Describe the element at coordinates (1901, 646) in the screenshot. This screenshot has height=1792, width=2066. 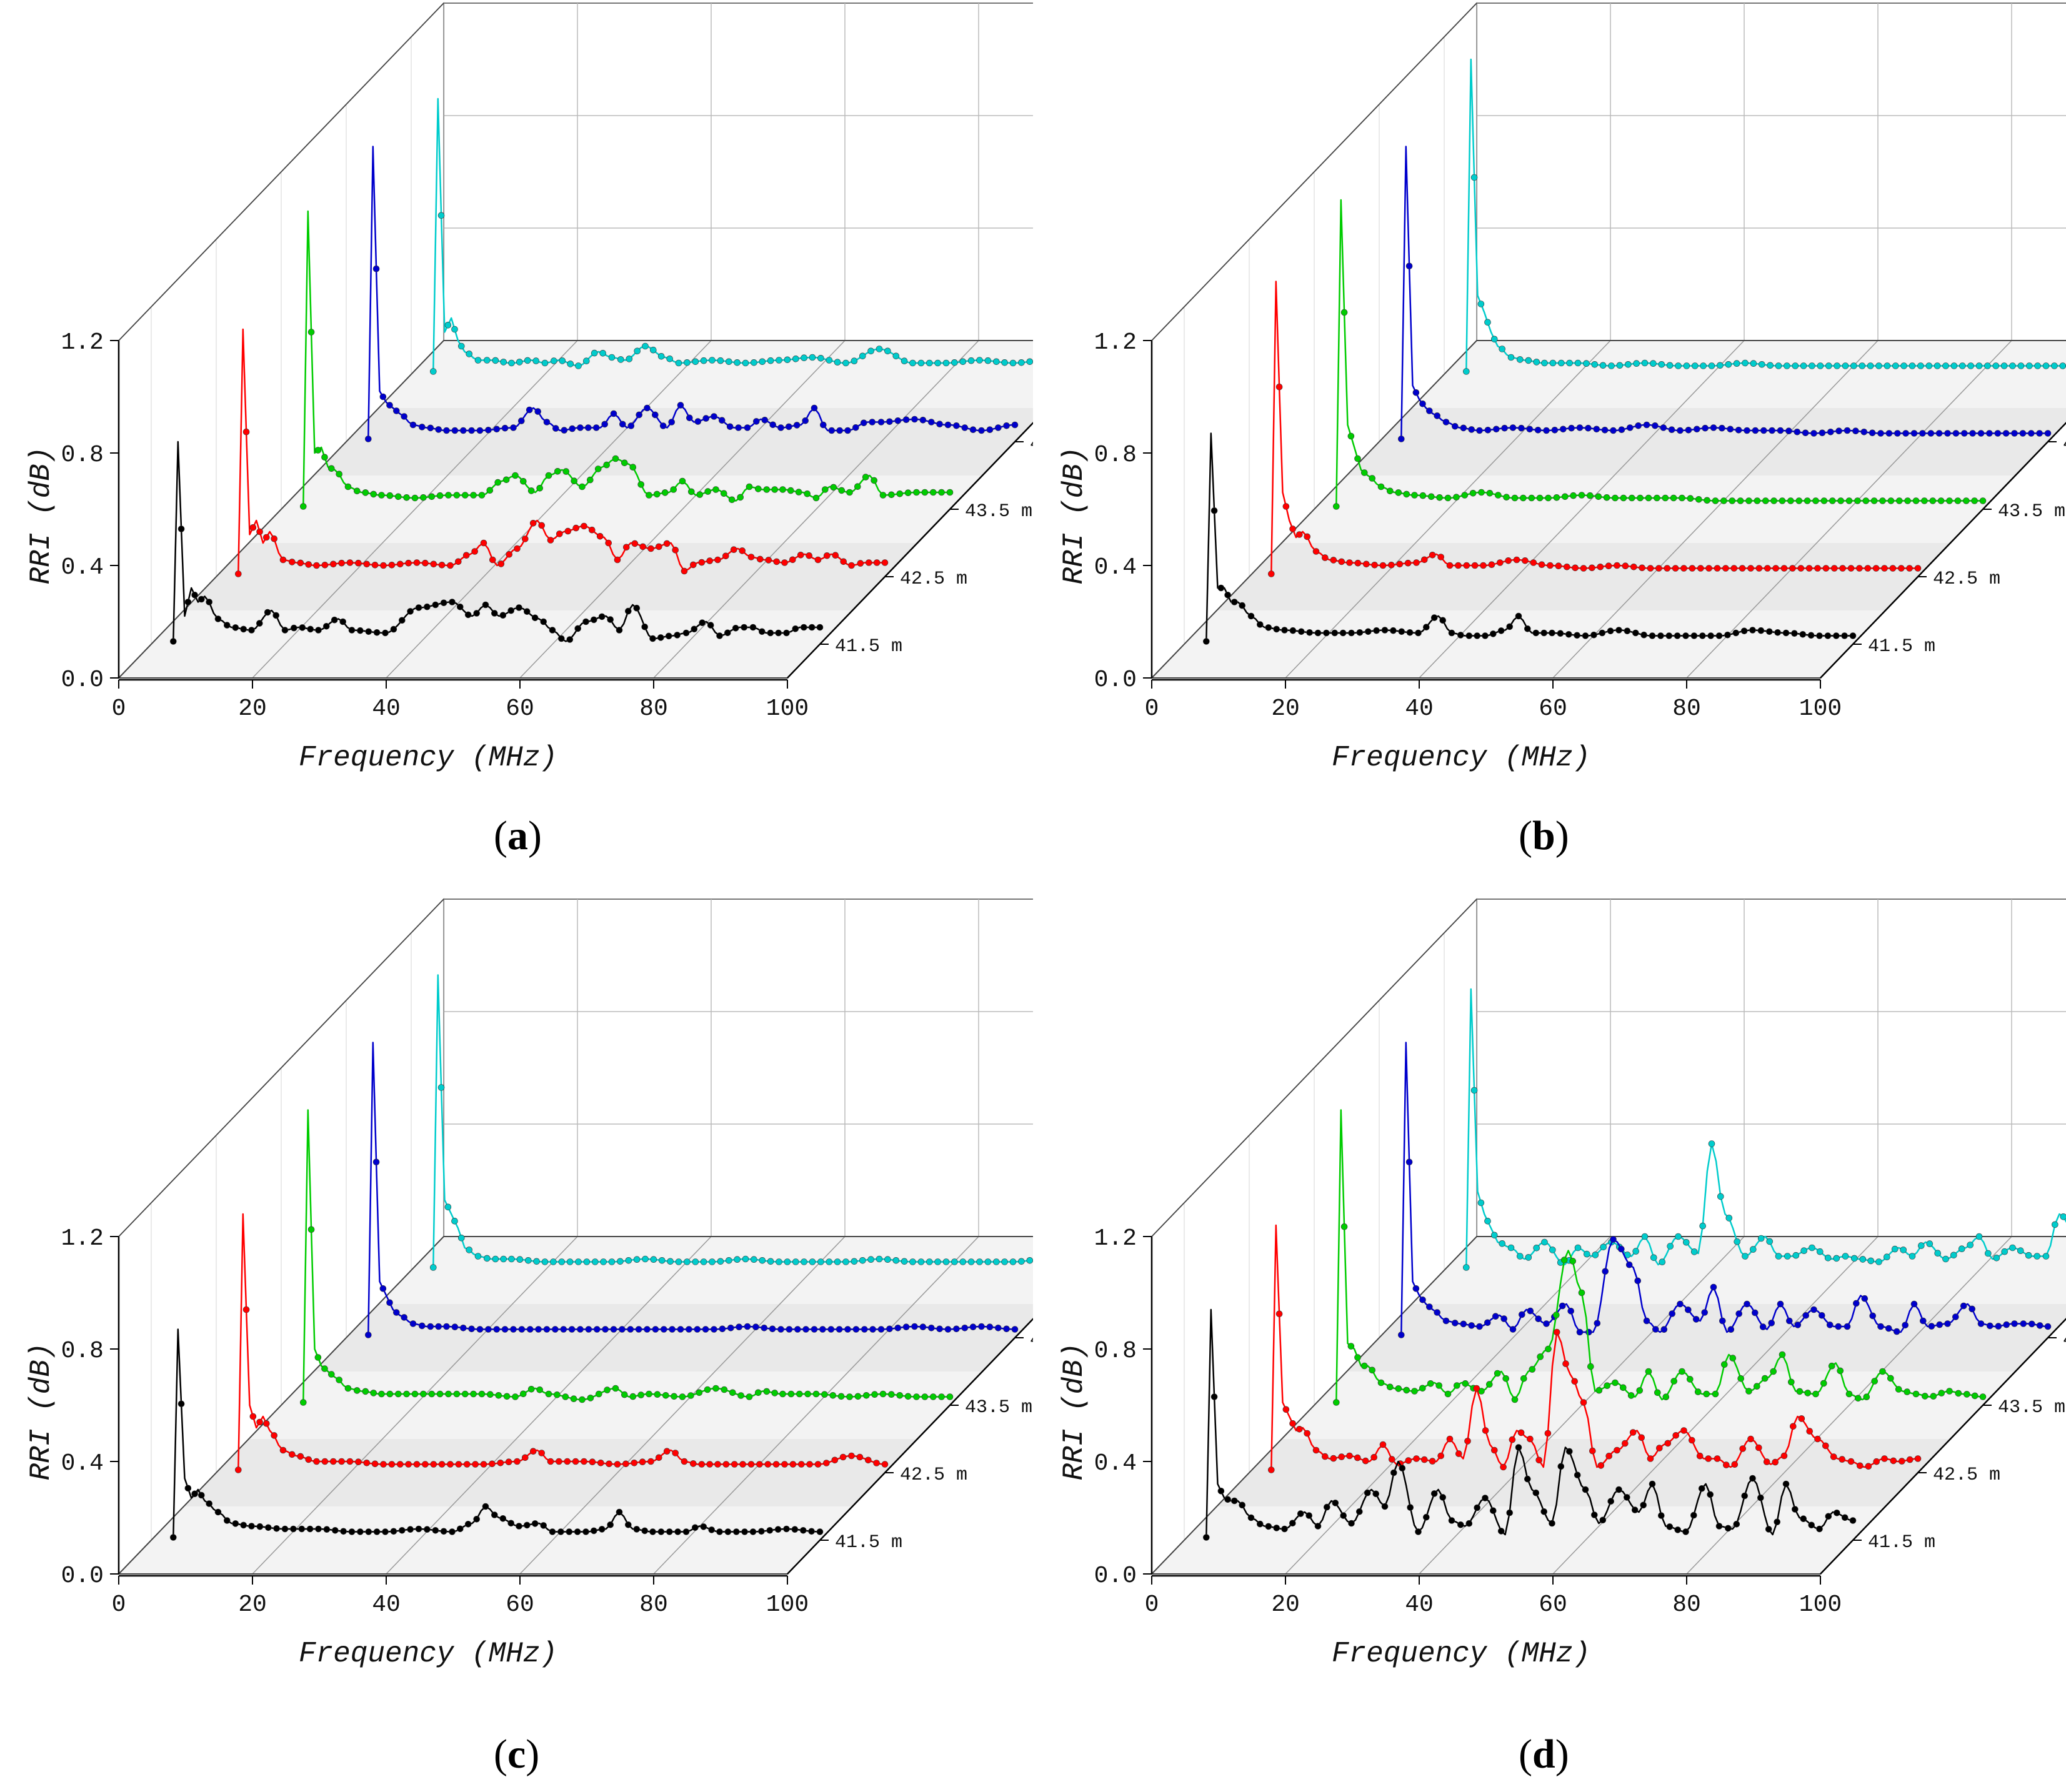
I see `series-label: 41.5 m` at that location.